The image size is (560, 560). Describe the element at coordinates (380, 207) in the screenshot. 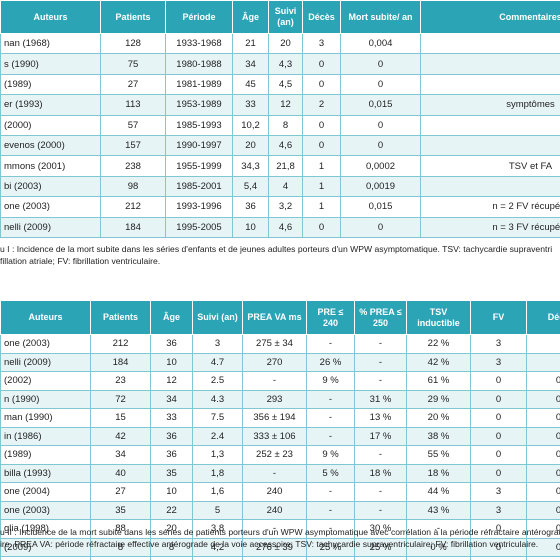

I see `table-cell: 0,015` at that location.